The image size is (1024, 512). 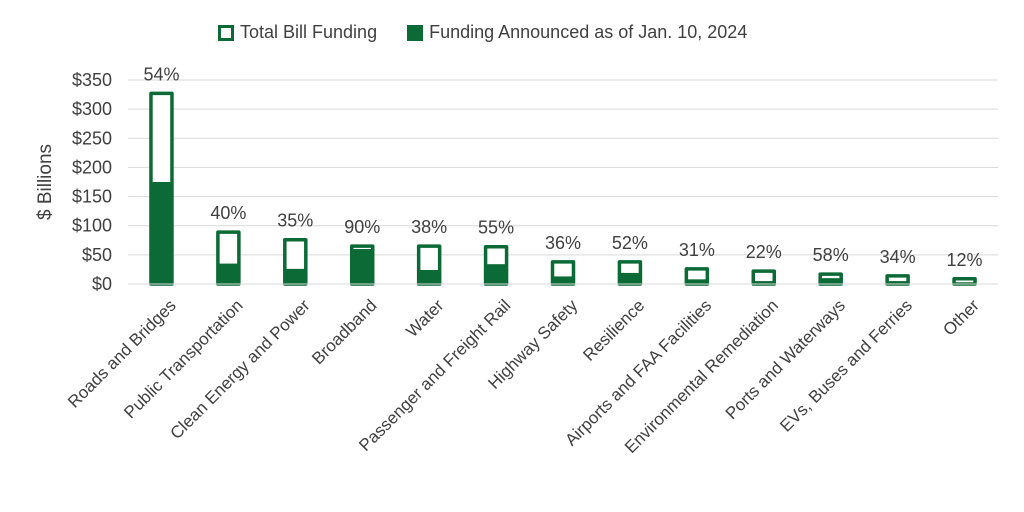 What do you see at coordinates (226, 32) in the screenshot?
I see `legend-swatch-total` at bounding box center [226, 32].